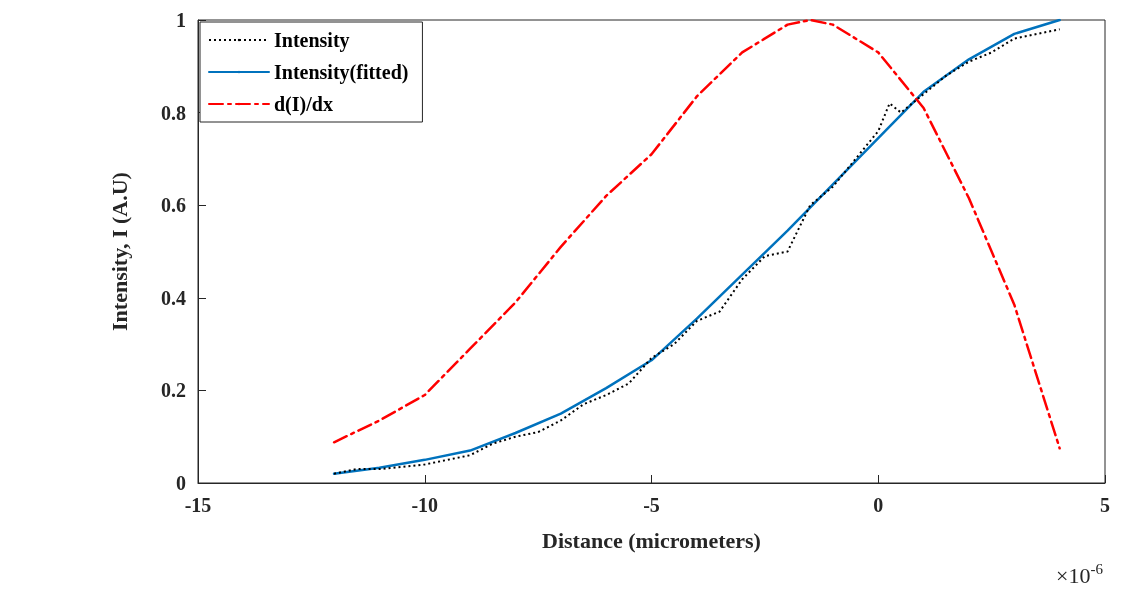 The height and width of the screenshot is (590, 1123). Describe the element at coordinates (303, 104) in the screenshot. I see `legend-label: d(I)/dx` at that location.